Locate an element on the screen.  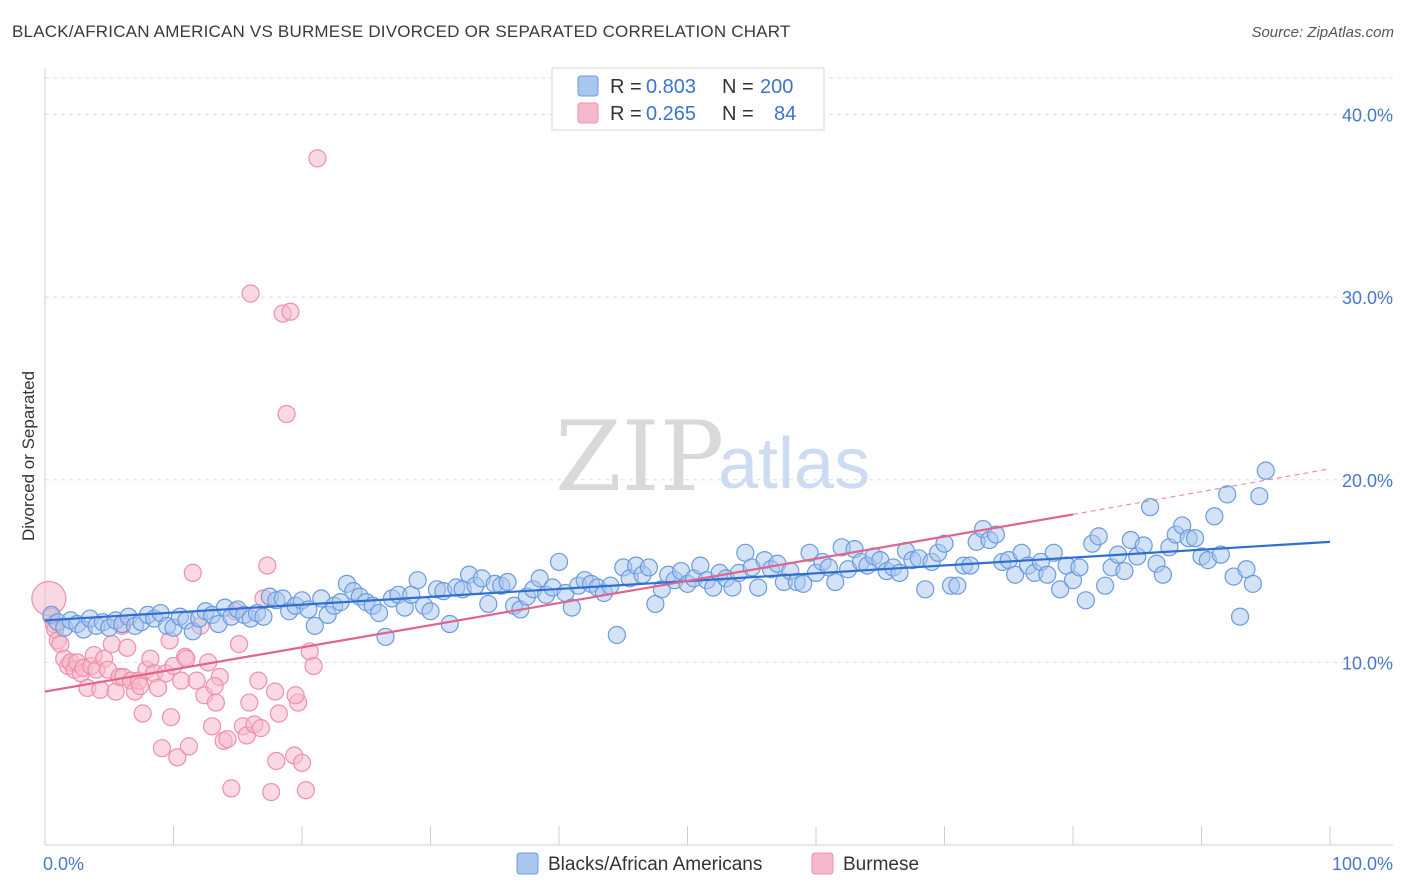
y-tick-labels: 10.0% 20.0% 30.0% 40.0% is located at coordinates (1367, 390).